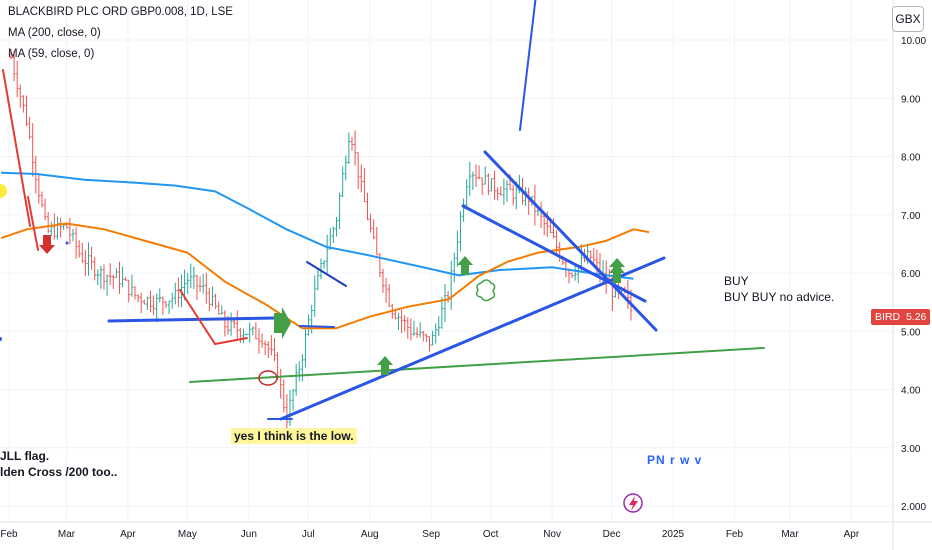 This screenshot has width=932, height=550. I want to click on price-marker-value: 5.26, so click(916, 317).